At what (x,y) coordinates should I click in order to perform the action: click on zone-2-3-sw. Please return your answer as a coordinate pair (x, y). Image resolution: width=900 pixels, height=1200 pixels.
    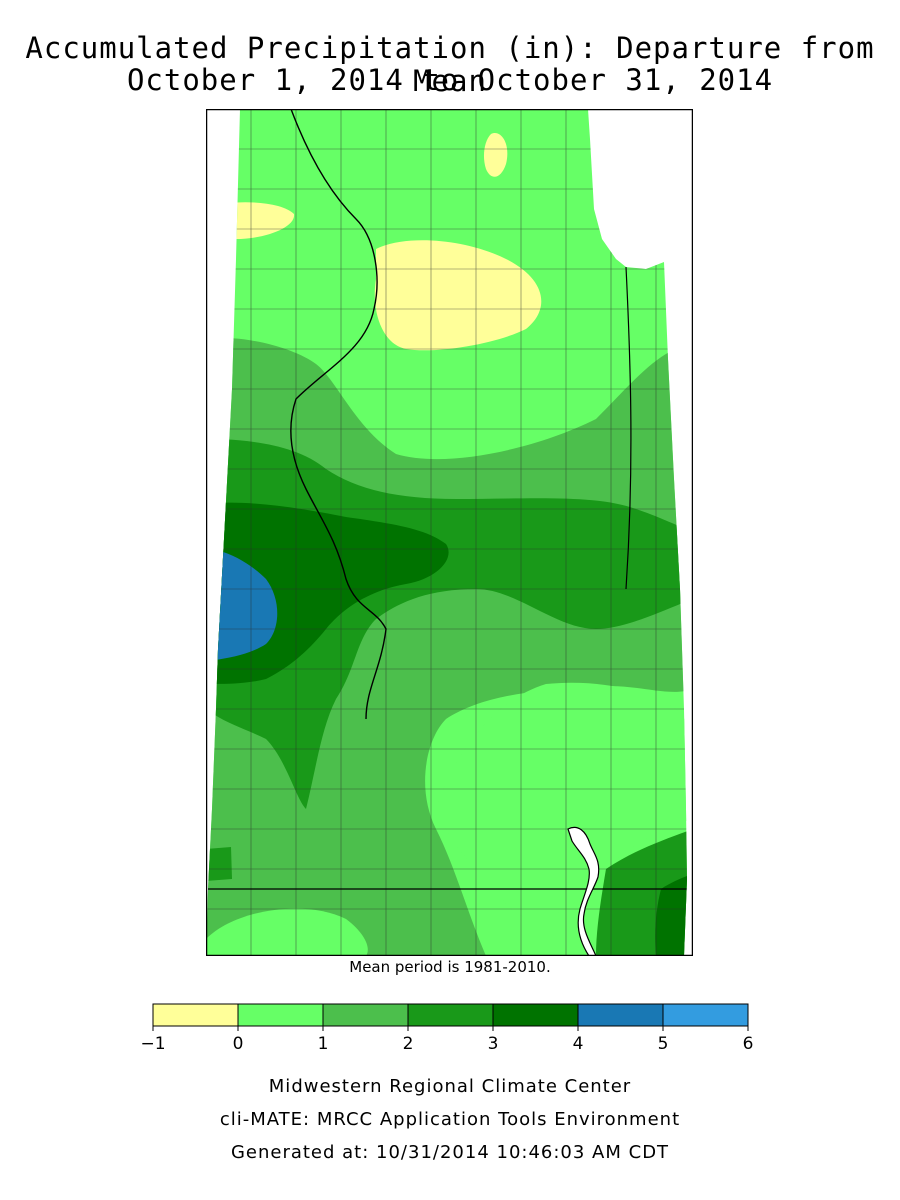
    Looking at the image, I should click on (219, 864).